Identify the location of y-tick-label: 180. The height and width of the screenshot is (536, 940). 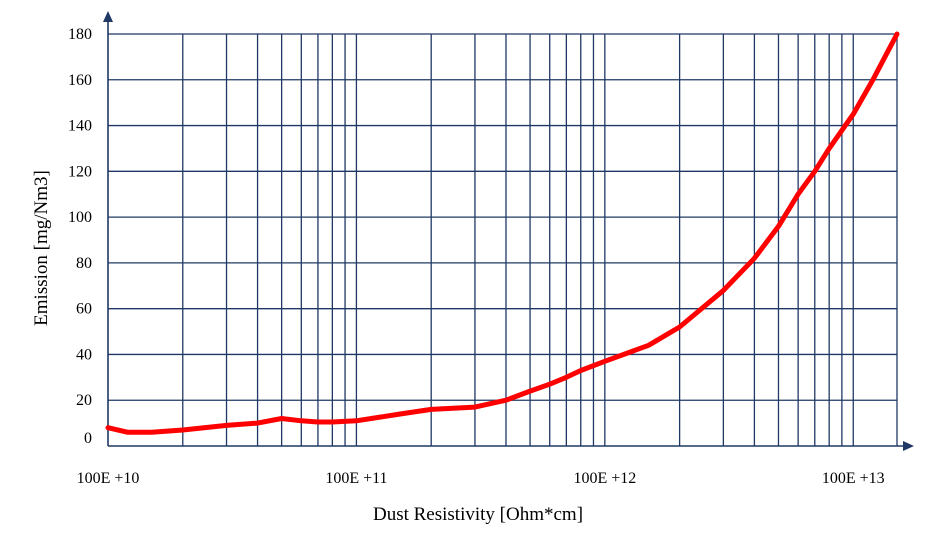
(80, 34).